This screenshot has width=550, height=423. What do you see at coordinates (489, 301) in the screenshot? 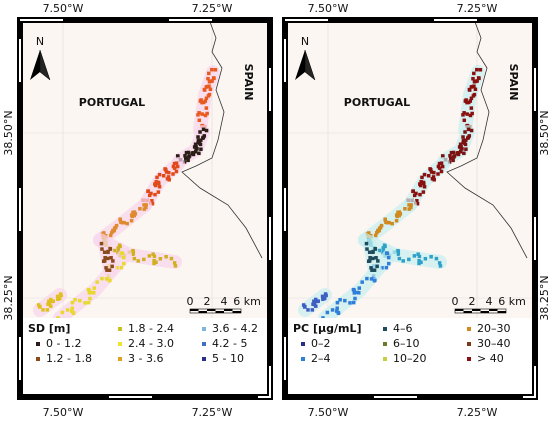
I see `scale-label: 4` at bounding box center [489, 301].